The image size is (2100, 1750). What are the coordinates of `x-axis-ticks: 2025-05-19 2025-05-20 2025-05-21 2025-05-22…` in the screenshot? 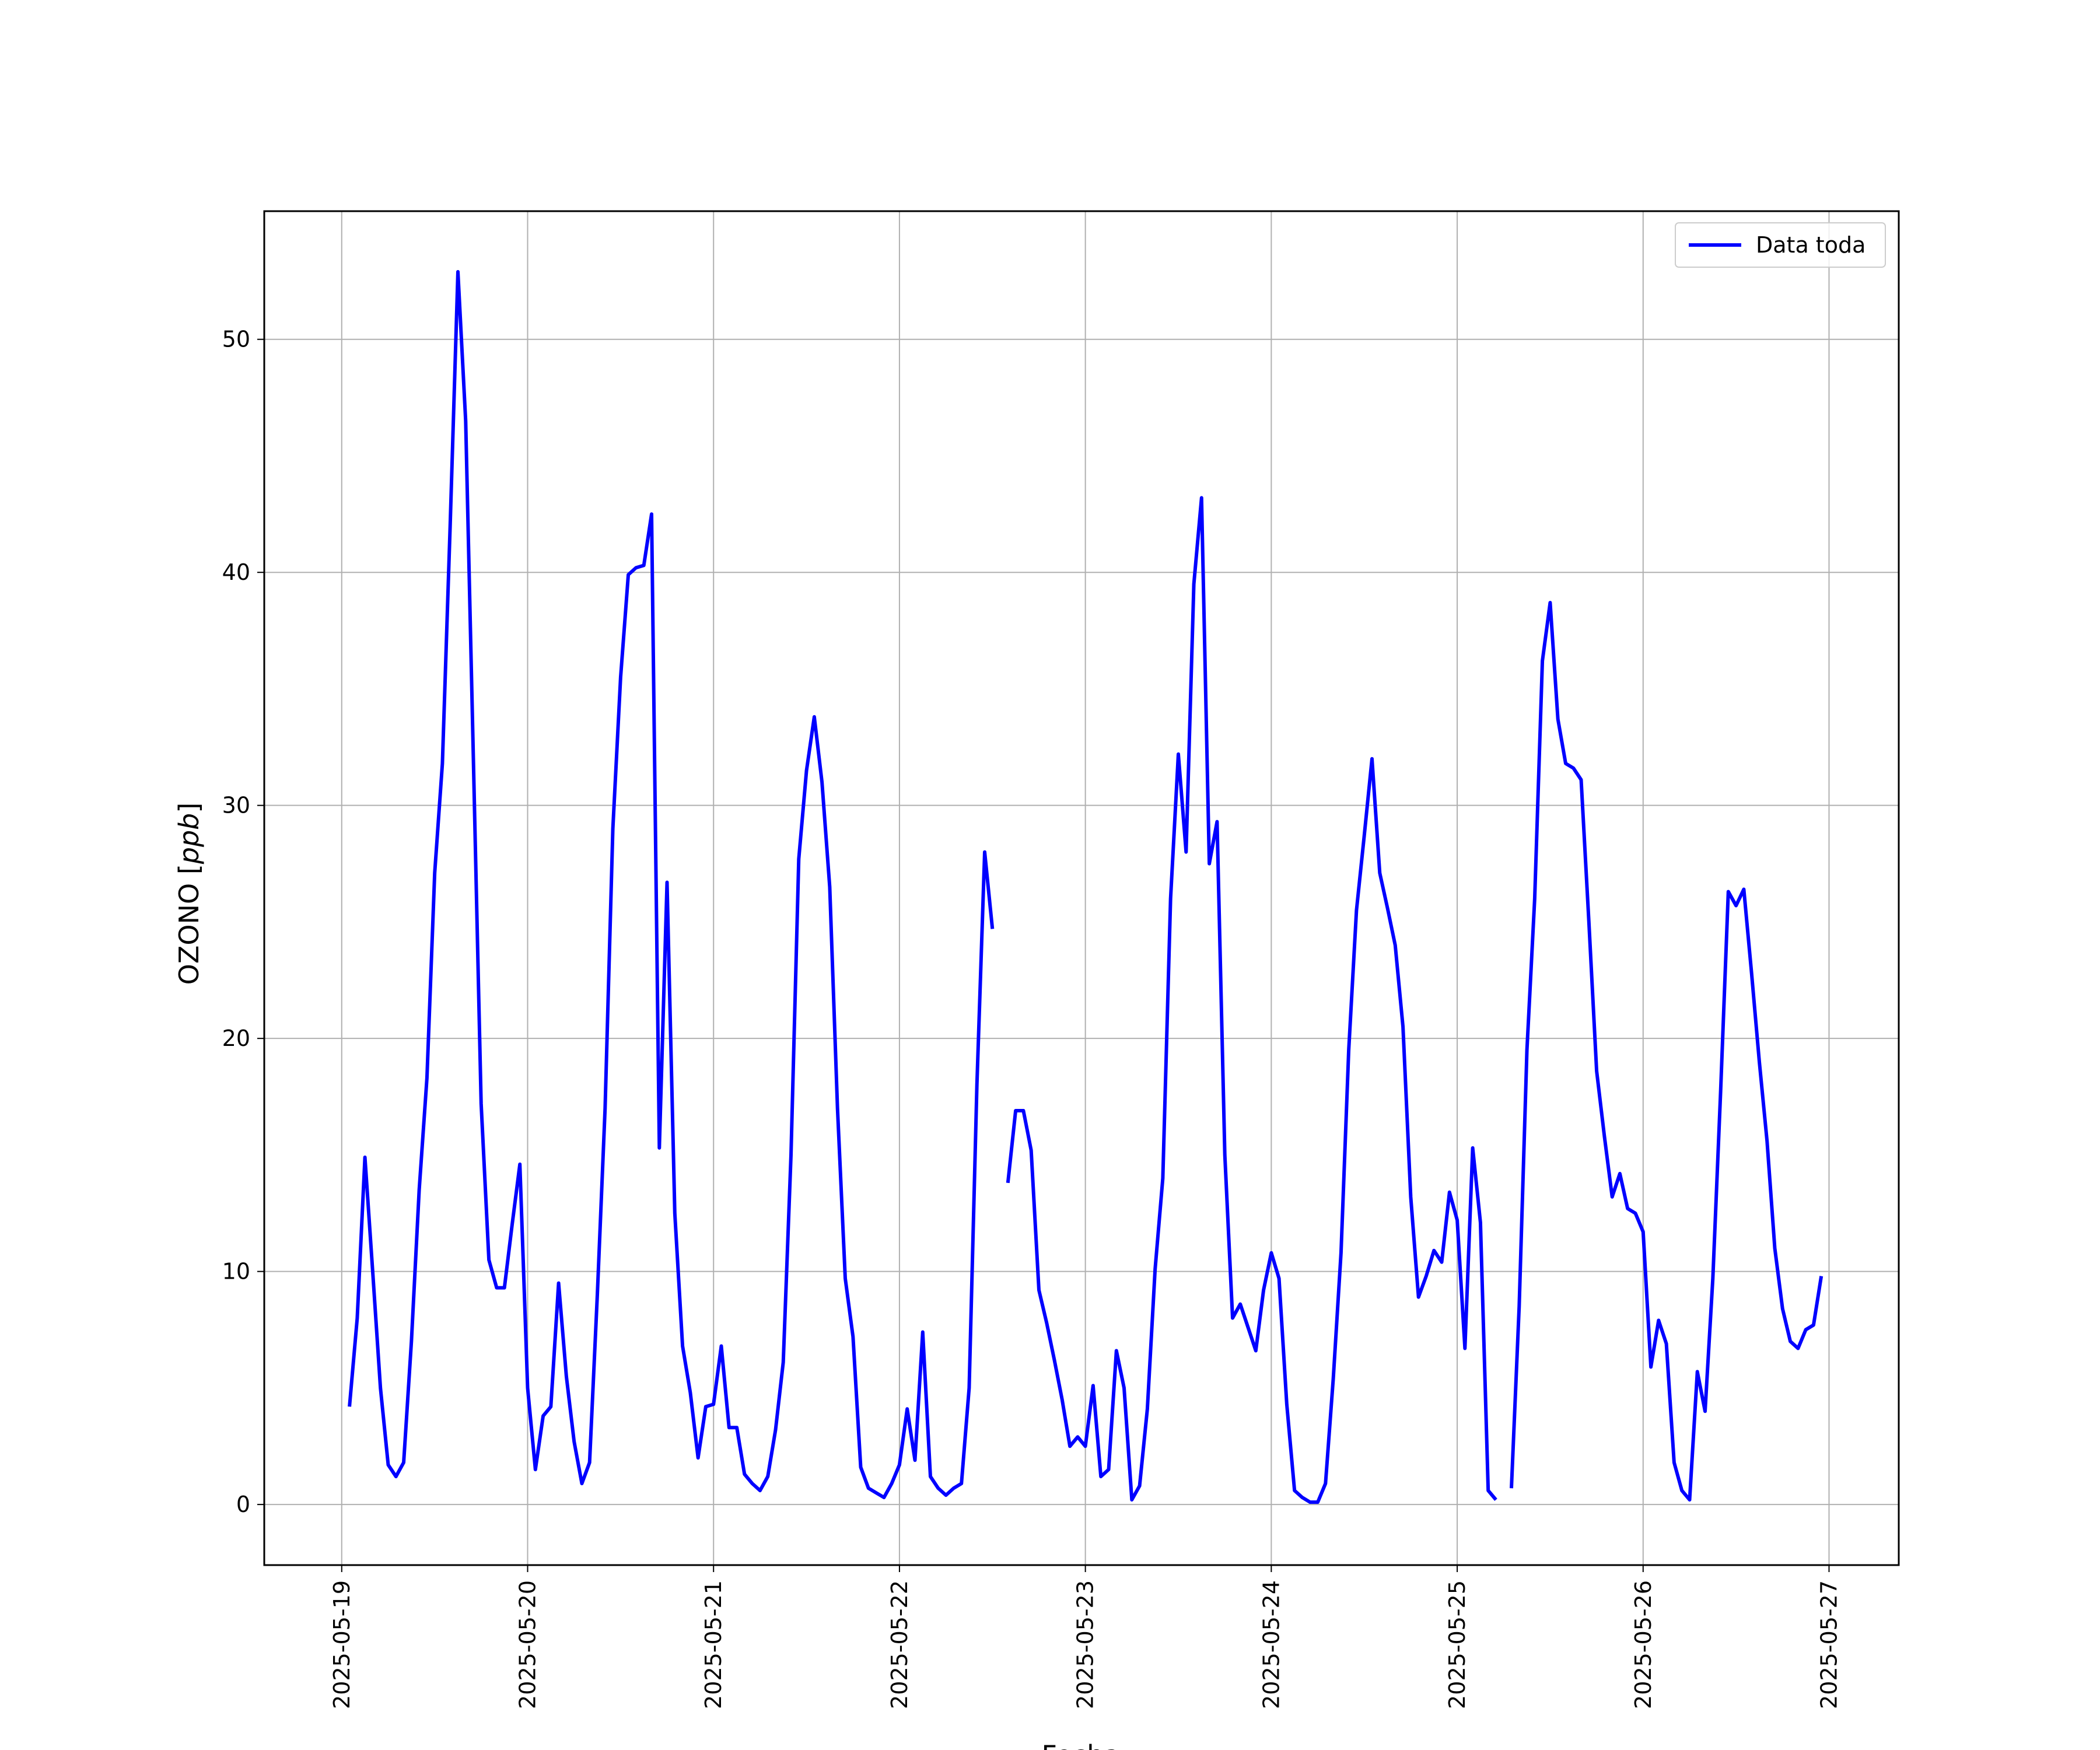 It's located at (1085, 1637).